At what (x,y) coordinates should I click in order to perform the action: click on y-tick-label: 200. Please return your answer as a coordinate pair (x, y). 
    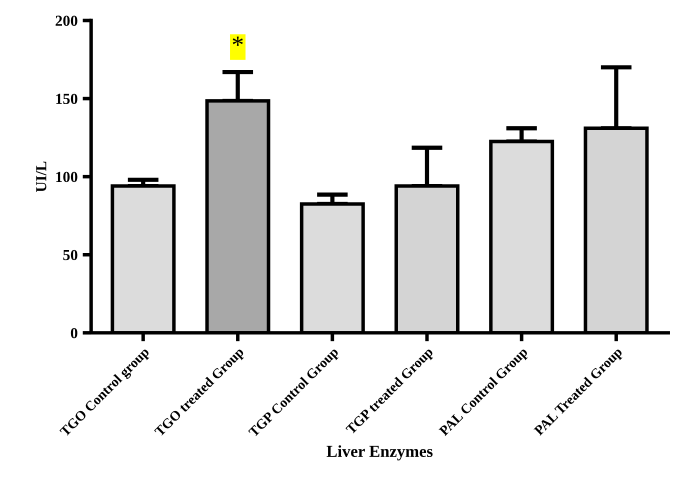
    Looking at the image, I should click on (67, 21).